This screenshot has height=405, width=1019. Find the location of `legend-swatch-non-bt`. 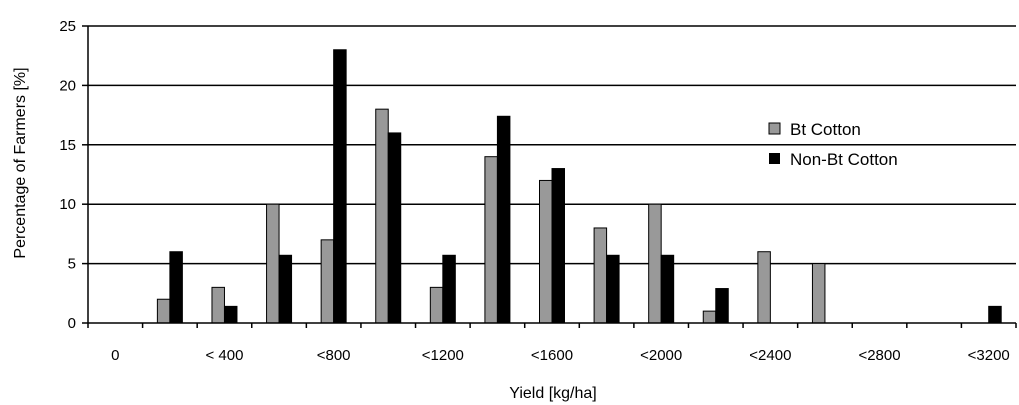

legend-swatch-non-bt is located at coordinates (774, 158).